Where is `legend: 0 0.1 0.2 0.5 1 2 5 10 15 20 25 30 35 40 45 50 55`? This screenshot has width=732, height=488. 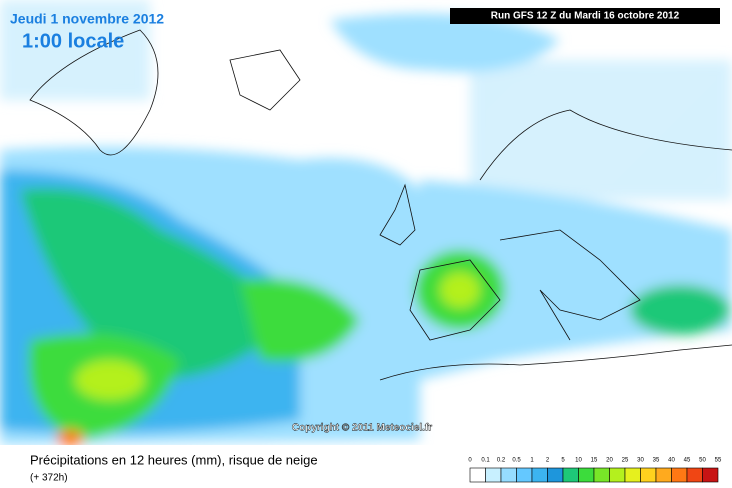 legend: 0 0.1 0.2 0.5 1 2 5 10 15 20 25 30 35 40 45 50 55 is located at coordinates (595, 470).